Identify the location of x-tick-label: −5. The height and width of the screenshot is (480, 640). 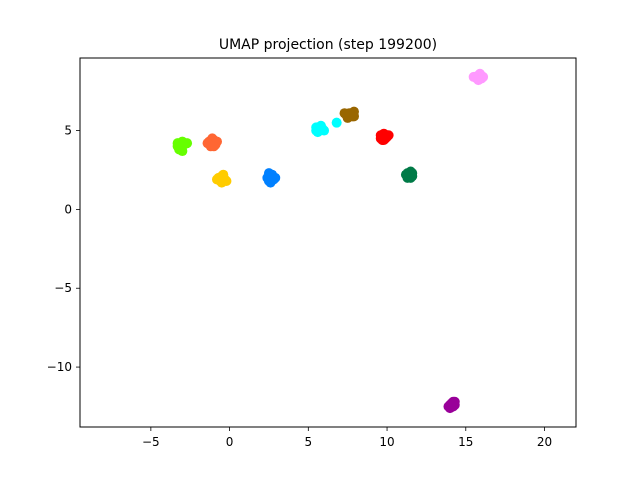
(151, 442).